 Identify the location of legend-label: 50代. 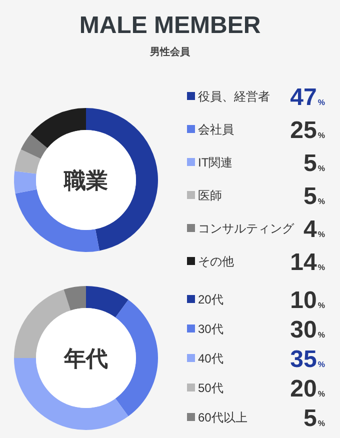
(211, 388).